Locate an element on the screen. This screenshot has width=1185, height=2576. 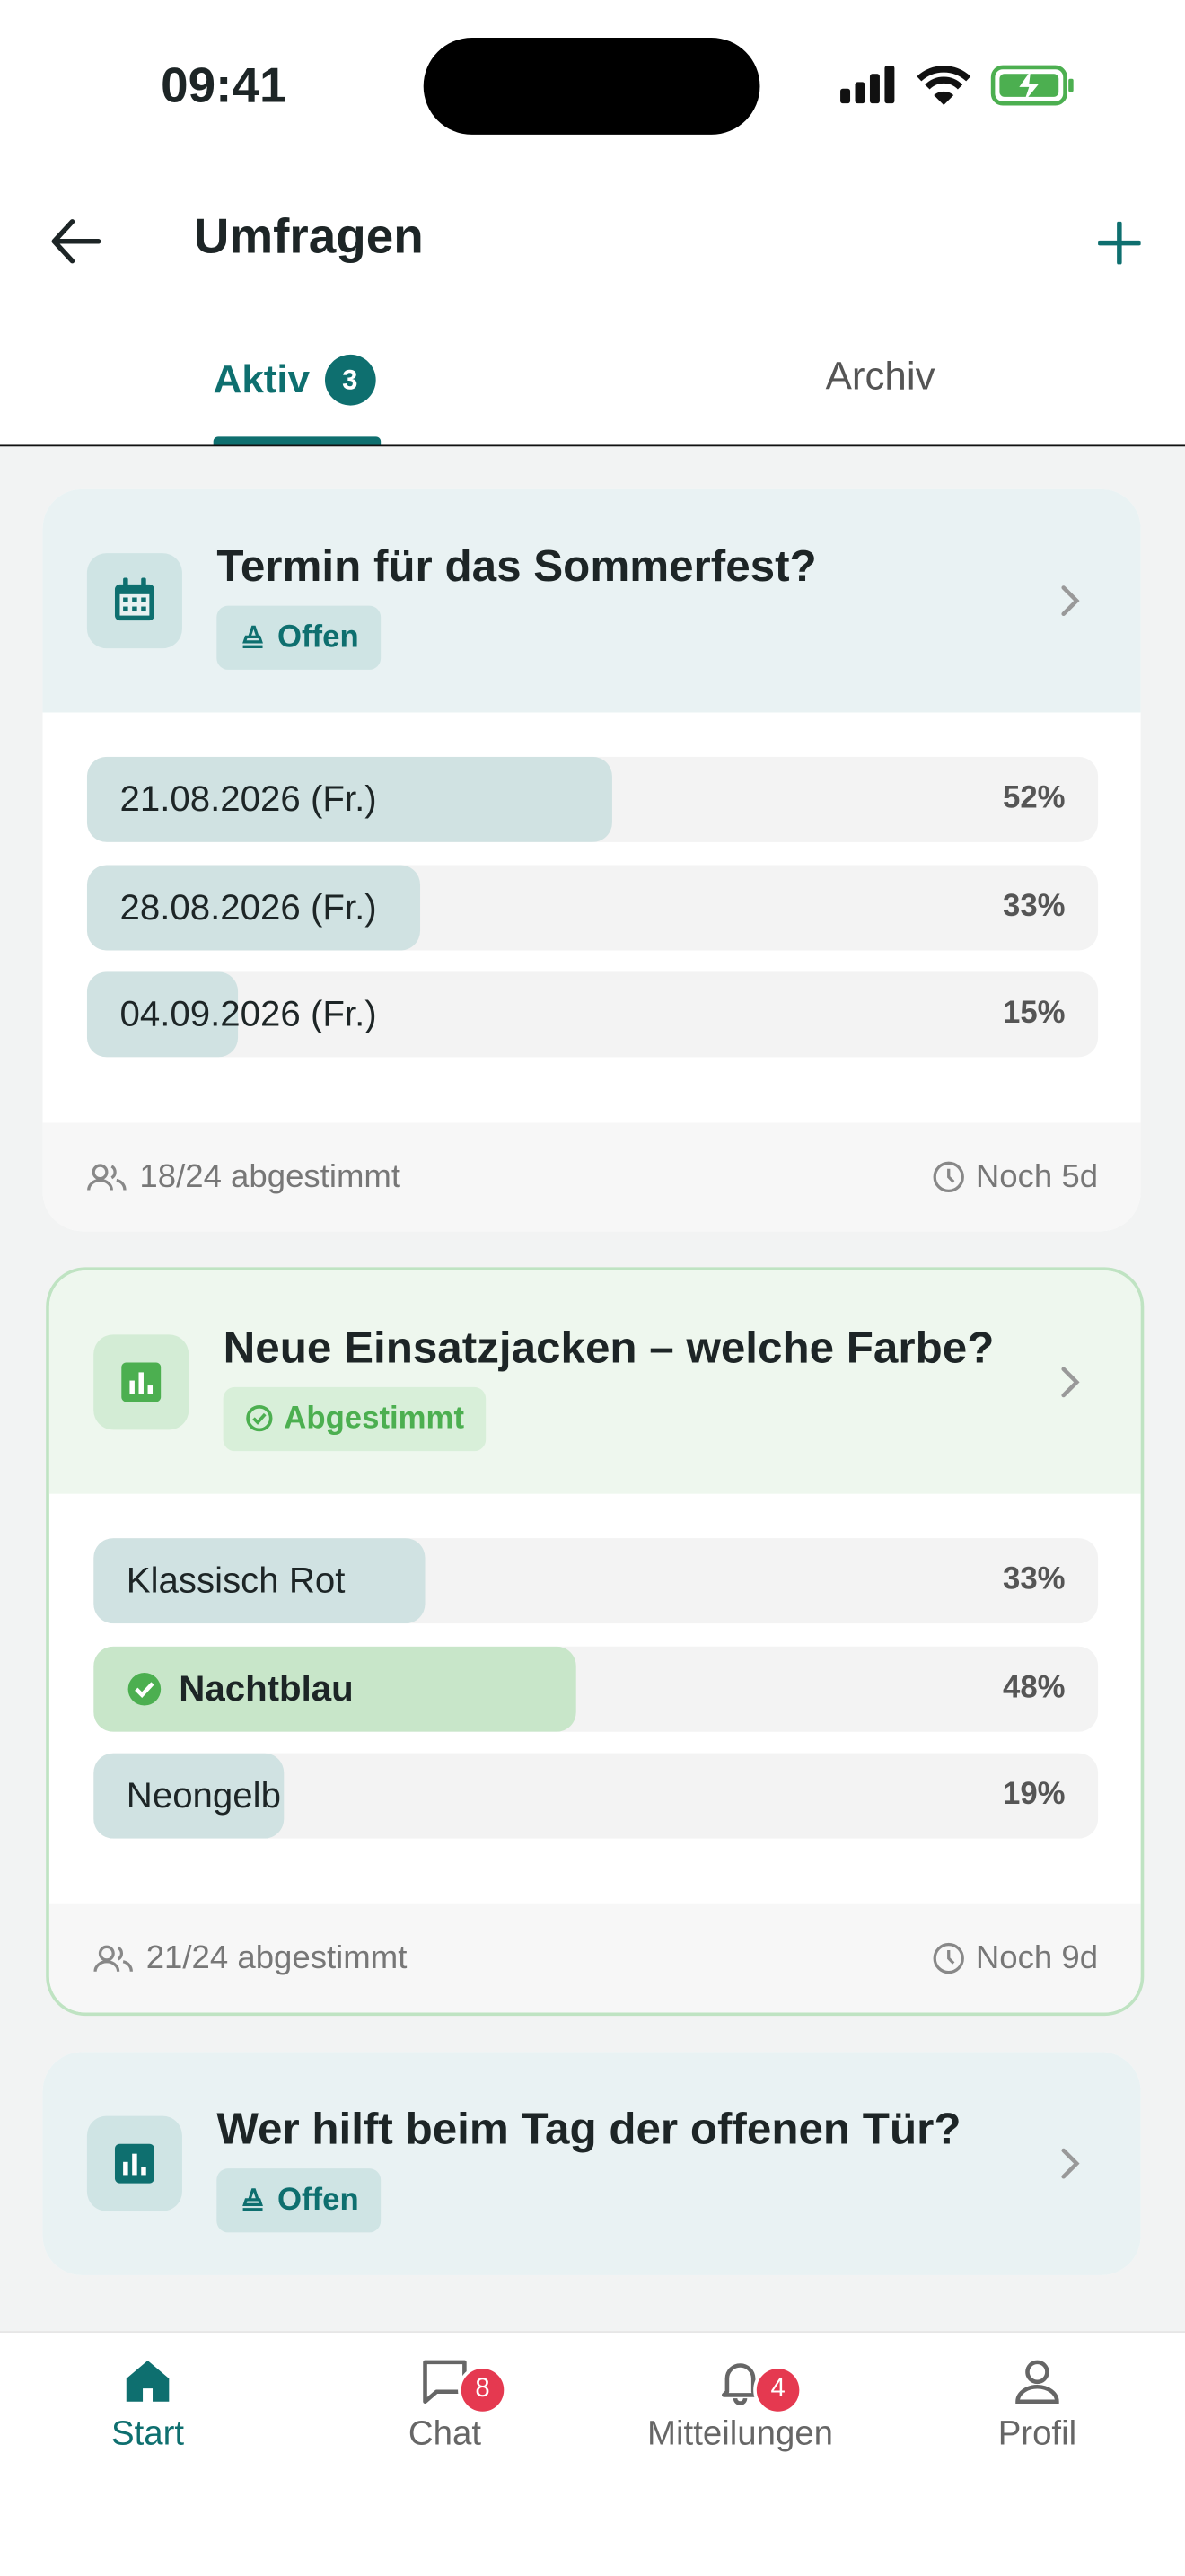
tab-label: Archiv is located at coordinates (880, 377).